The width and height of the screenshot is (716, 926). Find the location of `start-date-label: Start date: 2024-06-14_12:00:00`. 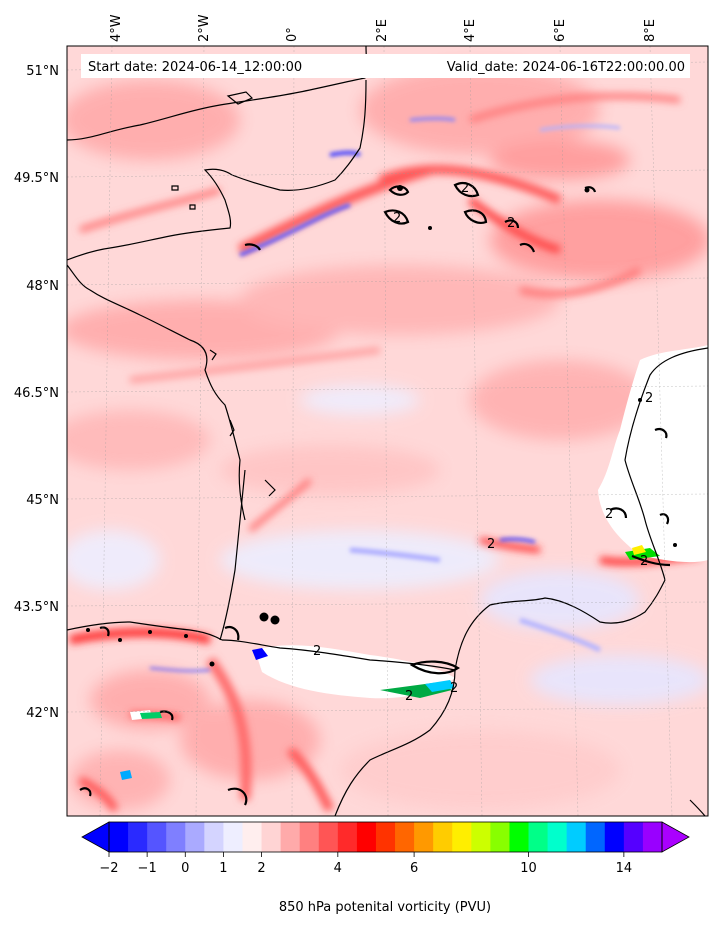

start-date-label: Start date: 2024-06-14_12:00:00 is located at coordinates (195, 67).